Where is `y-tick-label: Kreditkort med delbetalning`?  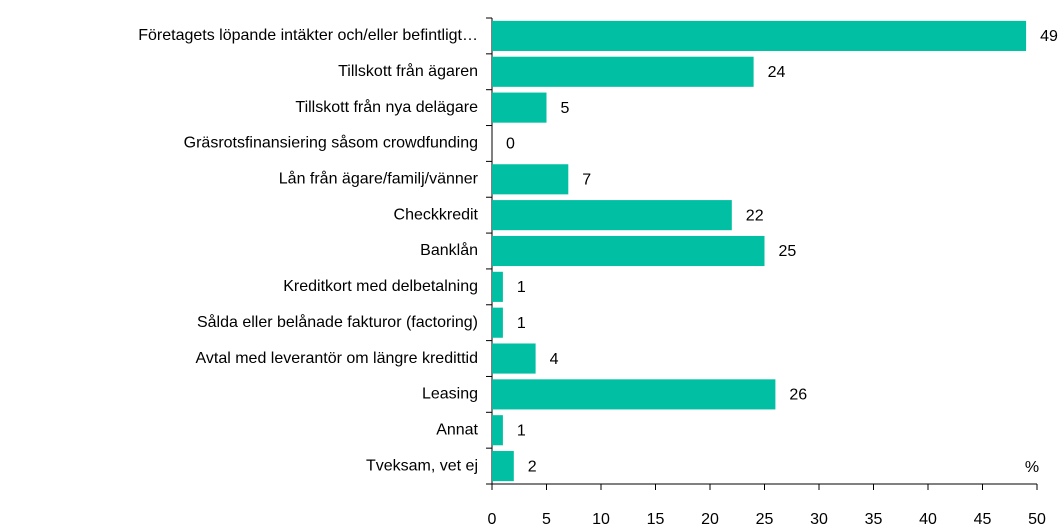
y-tick-label: Kreditkort med delbetalning is located at coordinates (380, 286).